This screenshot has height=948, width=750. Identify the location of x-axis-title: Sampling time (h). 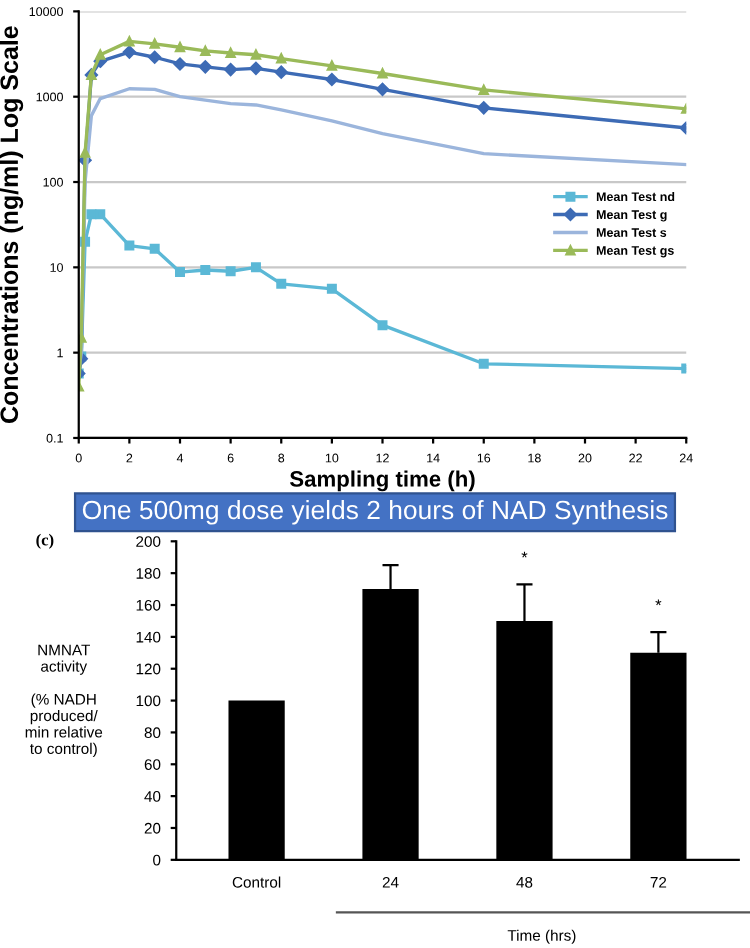
(382, 481).